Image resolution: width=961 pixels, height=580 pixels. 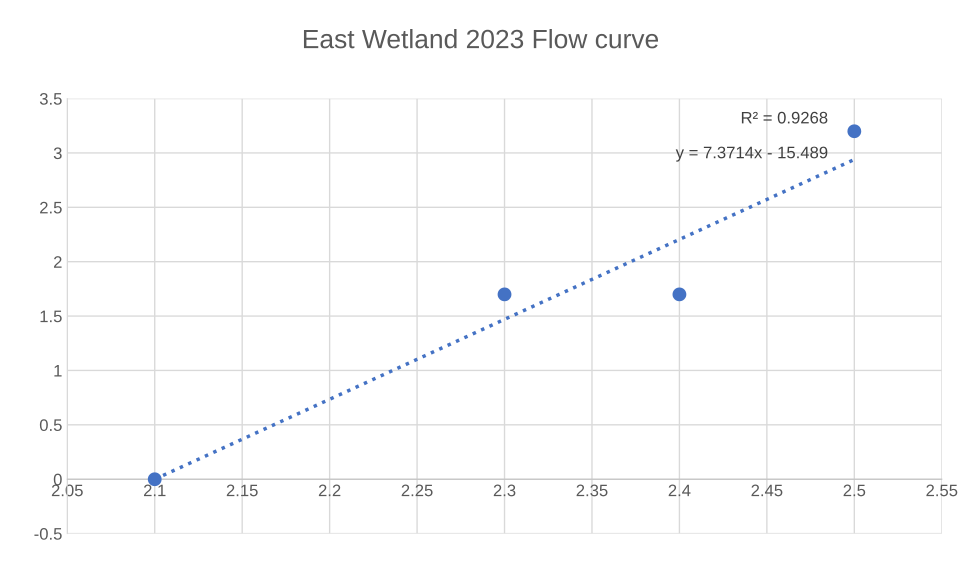 I want to click on y-tick-label: -0.5, so click(x=48, y=534).